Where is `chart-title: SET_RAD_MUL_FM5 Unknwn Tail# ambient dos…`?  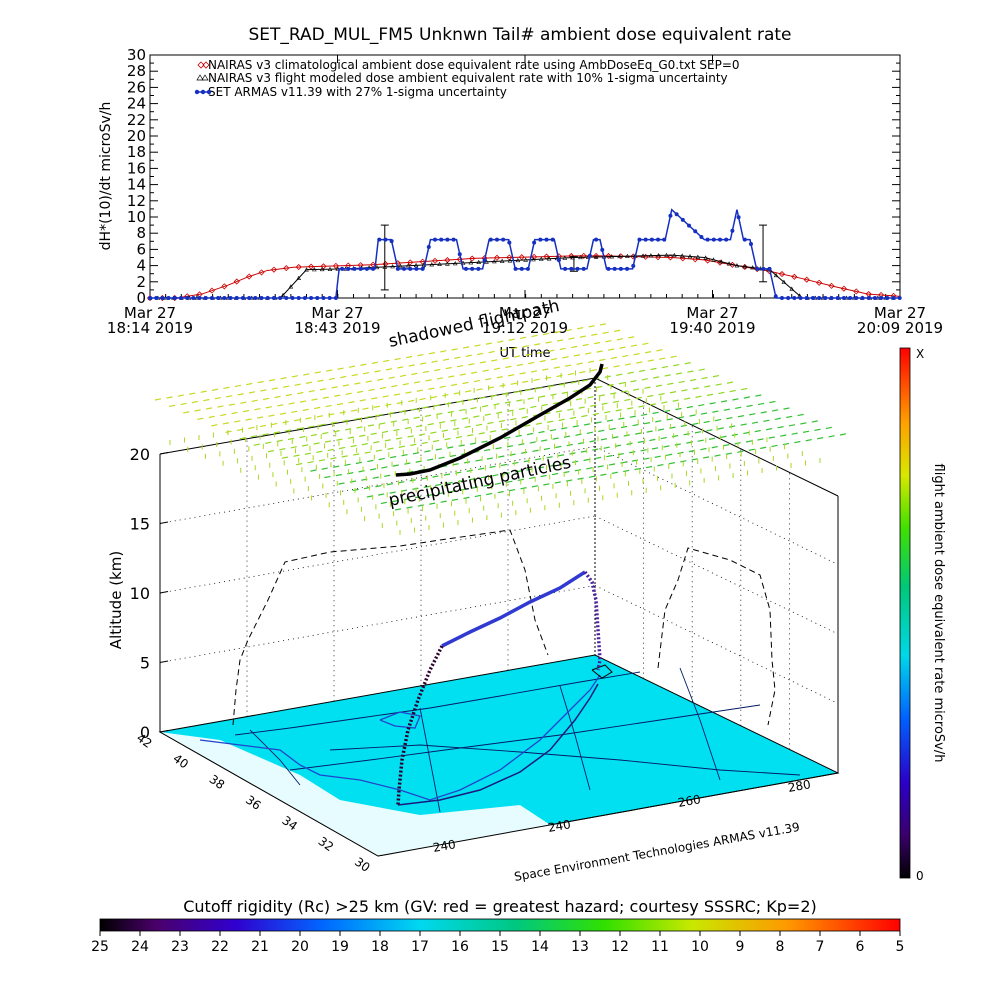
chart-title: SET_RAD_MUL_FM5 Unknwn Tail# ambient dos… is located at coordinates (520, 35).